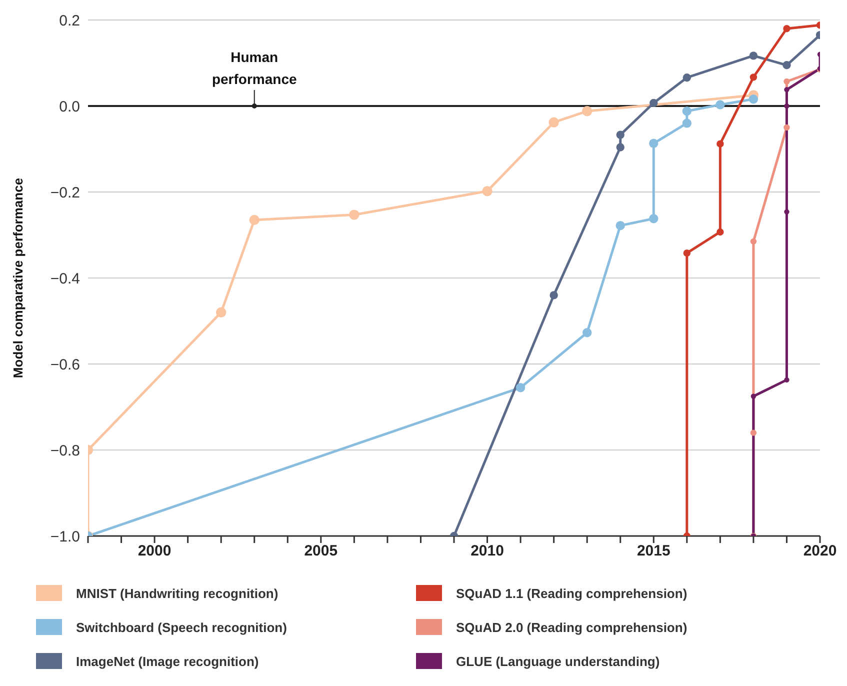 The width and height of the screenshot is (847, 686). What do you see at coordinates (487, 551) in the screenshot?
I see `x-tick-label: 2010` at bounding box center [487, 551].